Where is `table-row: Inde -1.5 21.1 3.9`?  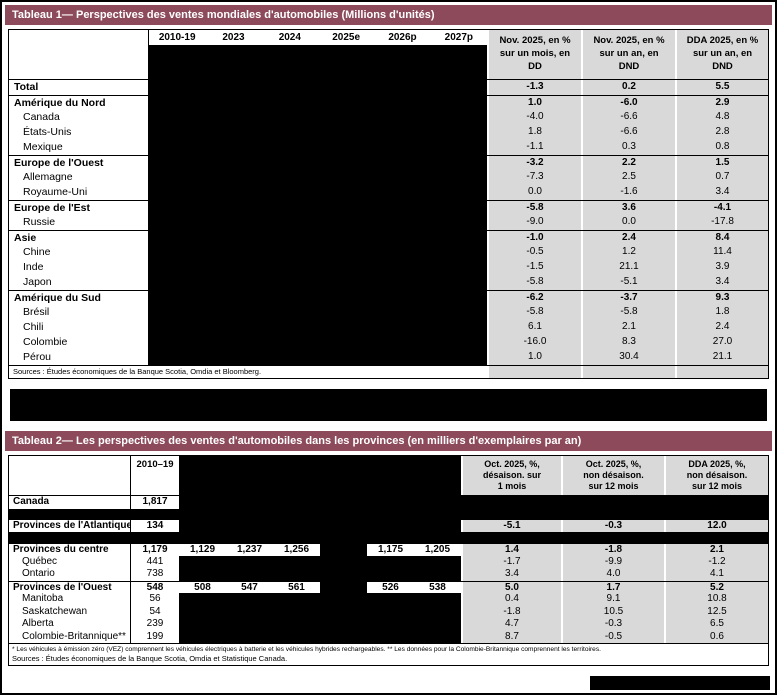
table-row: Inde -1.5 21.1 3.9 is located at coordinates (388, 267).